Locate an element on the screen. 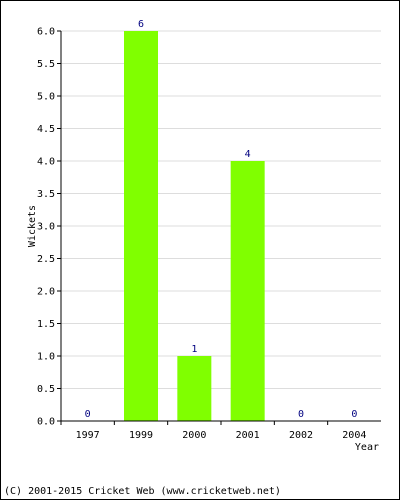  y-tick-label: 6.0 is located at coordinates (46, 32).